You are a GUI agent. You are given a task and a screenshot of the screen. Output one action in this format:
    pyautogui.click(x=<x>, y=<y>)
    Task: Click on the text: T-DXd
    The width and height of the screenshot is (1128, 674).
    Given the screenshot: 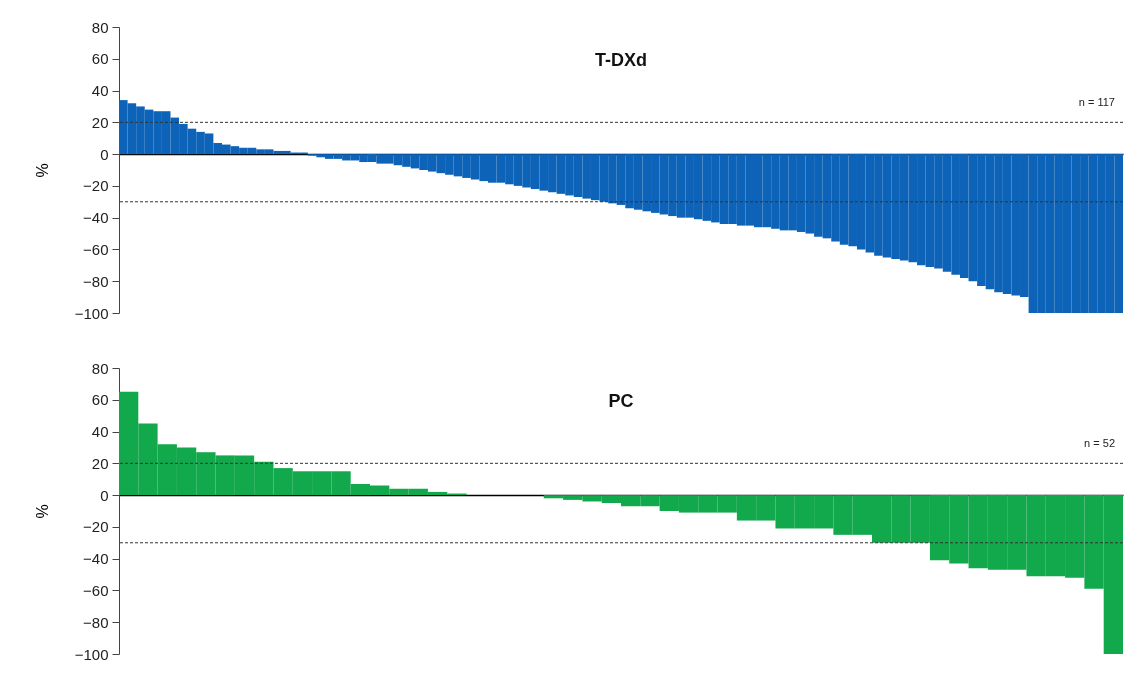 What is the action you would take?
    pyautogui.click(x=621, y=60)
    